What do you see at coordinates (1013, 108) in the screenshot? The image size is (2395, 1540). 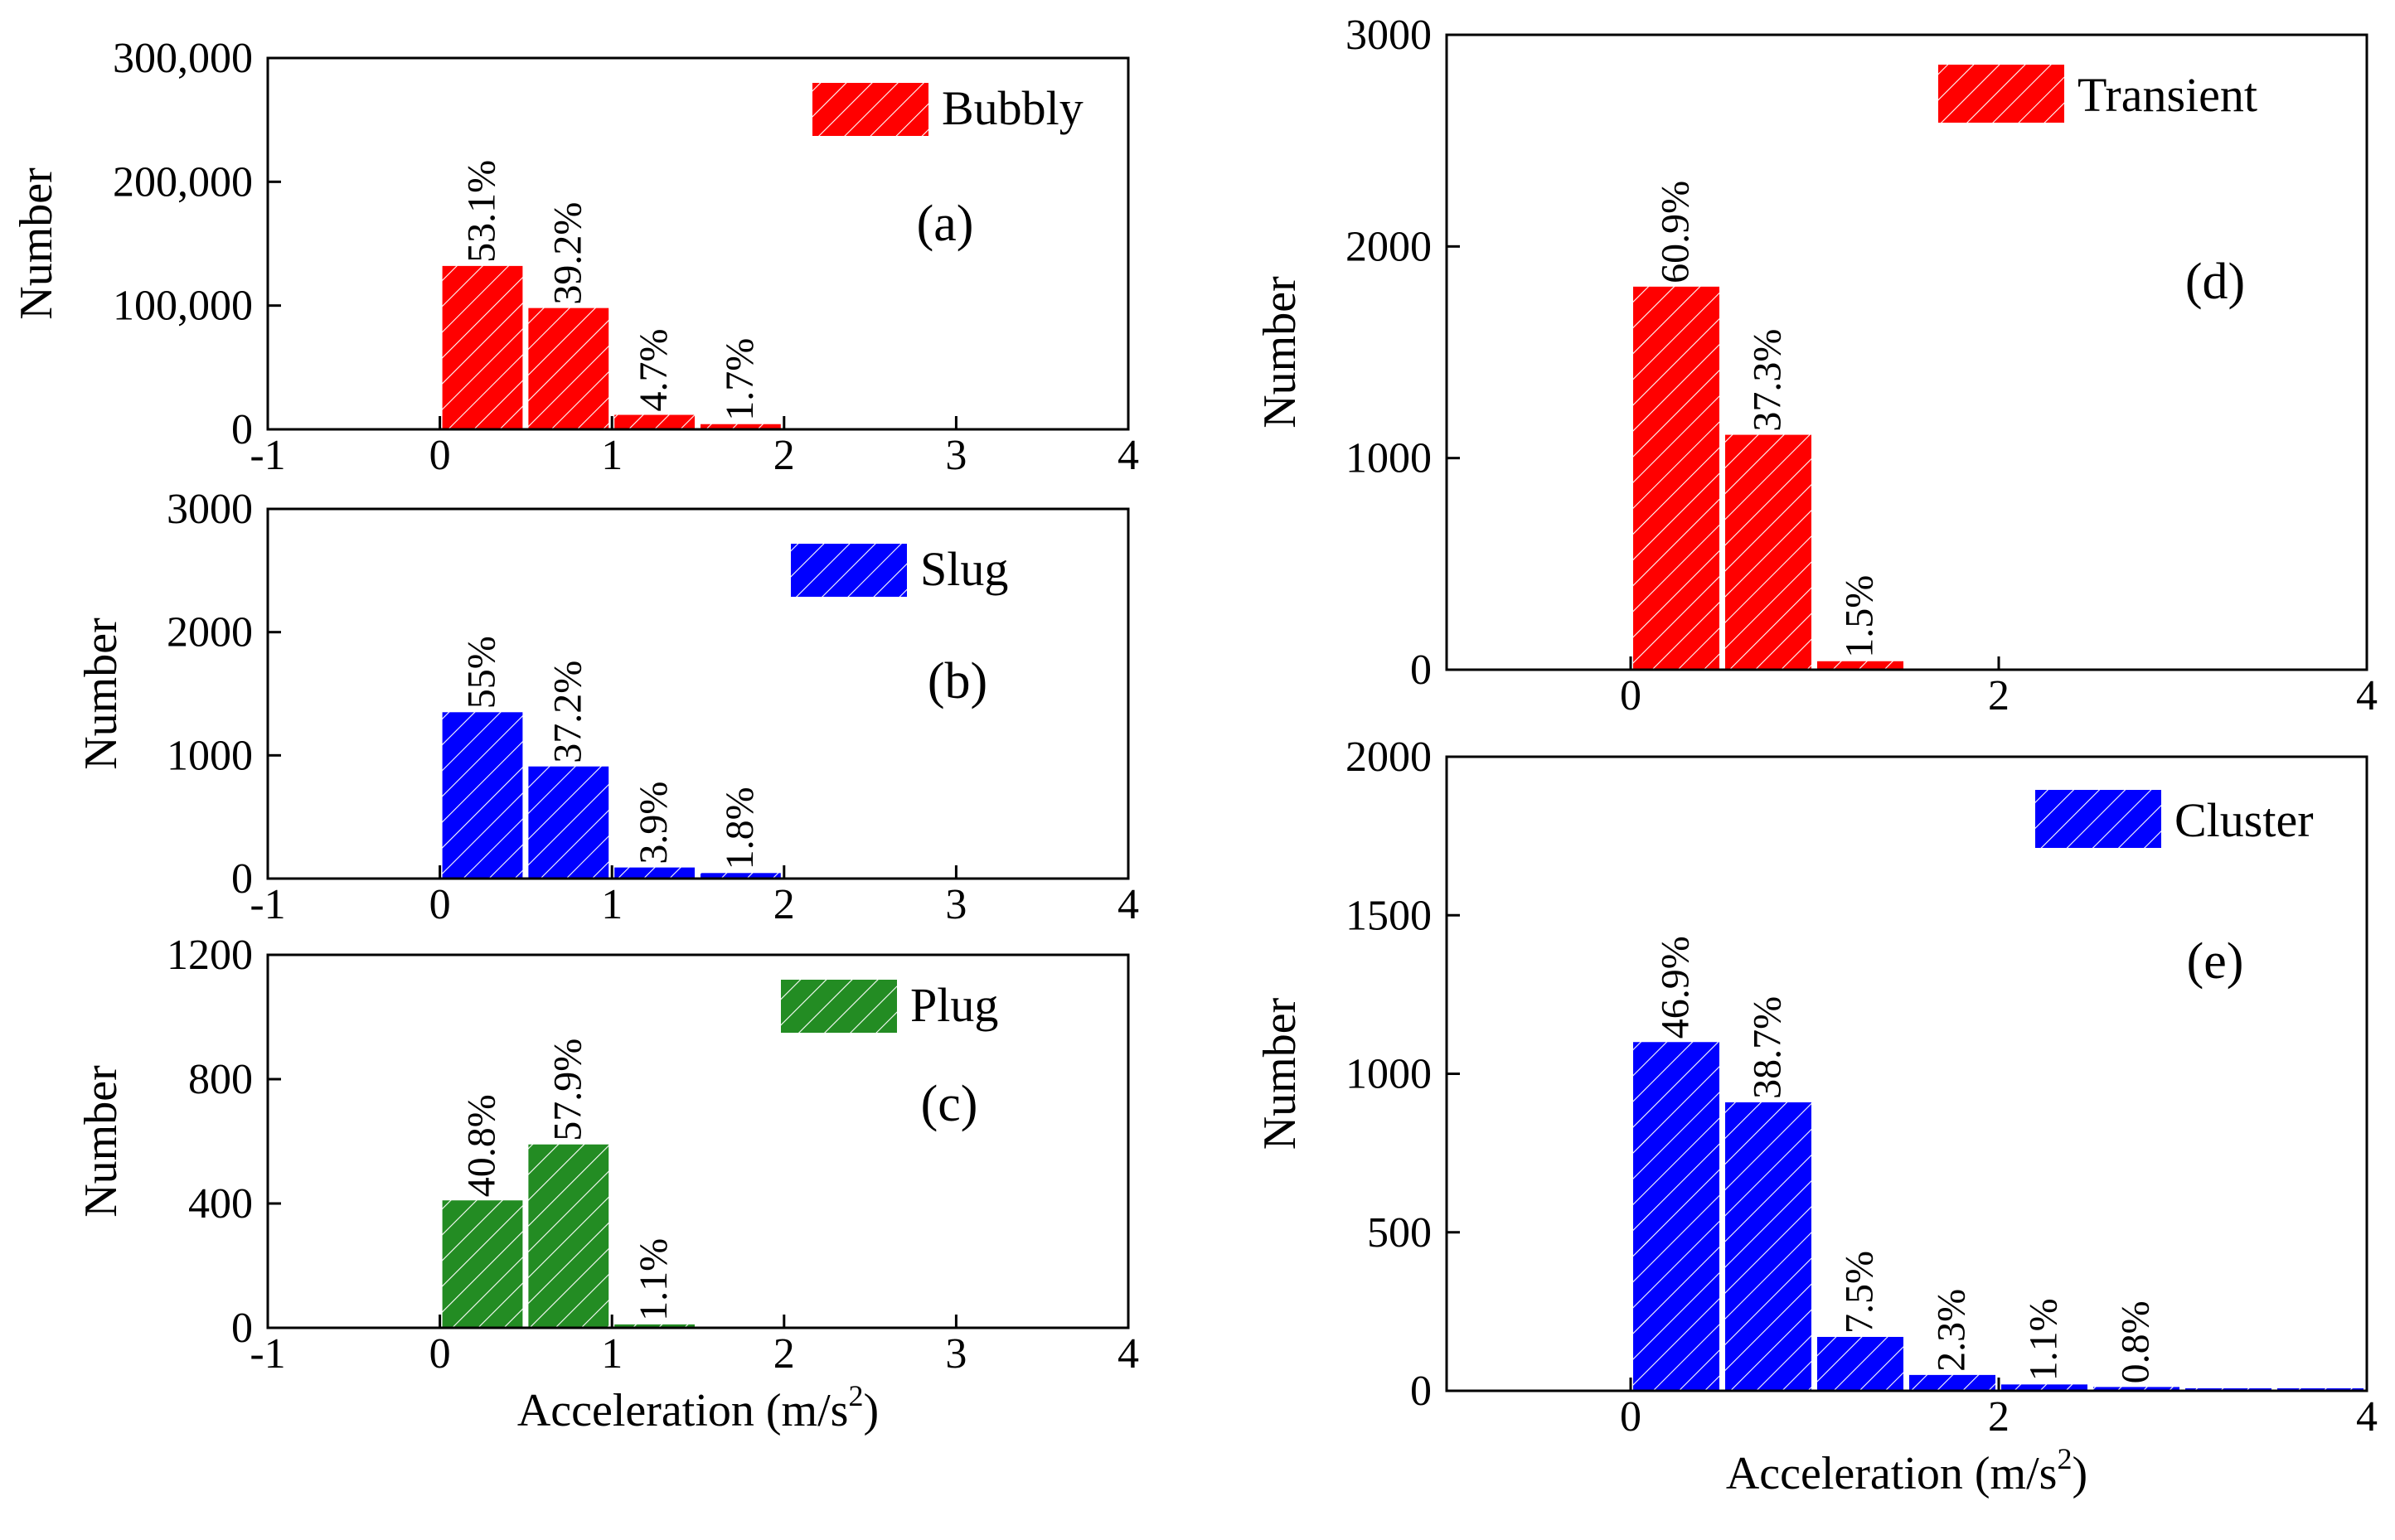 I see `legend-label-a: Bubbly` at bounding box center [1013, 108].